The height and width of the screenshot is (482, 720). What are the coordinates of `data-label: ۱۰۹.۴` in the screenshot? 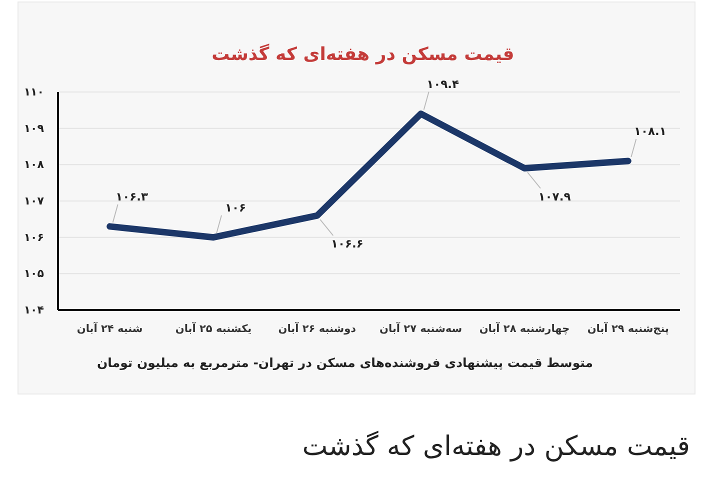 It's located at (443, 83).